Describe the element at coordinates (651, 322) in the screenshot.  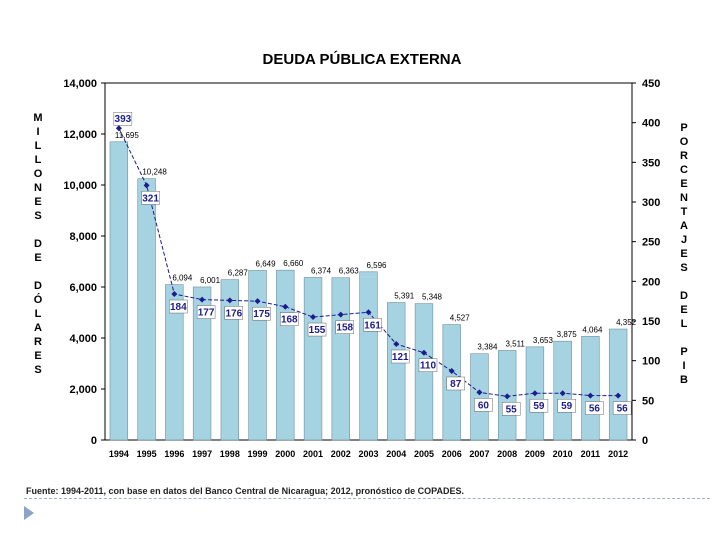
I see `right-tick-label: 150` at that location.